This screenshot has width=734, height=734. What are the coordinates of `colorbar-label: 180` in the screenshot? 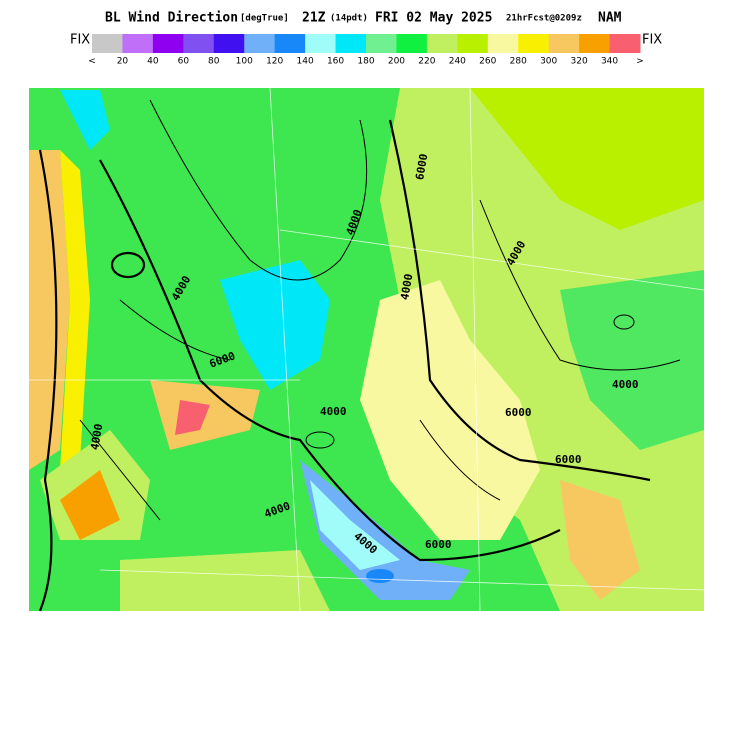 It's located at (365, 62).